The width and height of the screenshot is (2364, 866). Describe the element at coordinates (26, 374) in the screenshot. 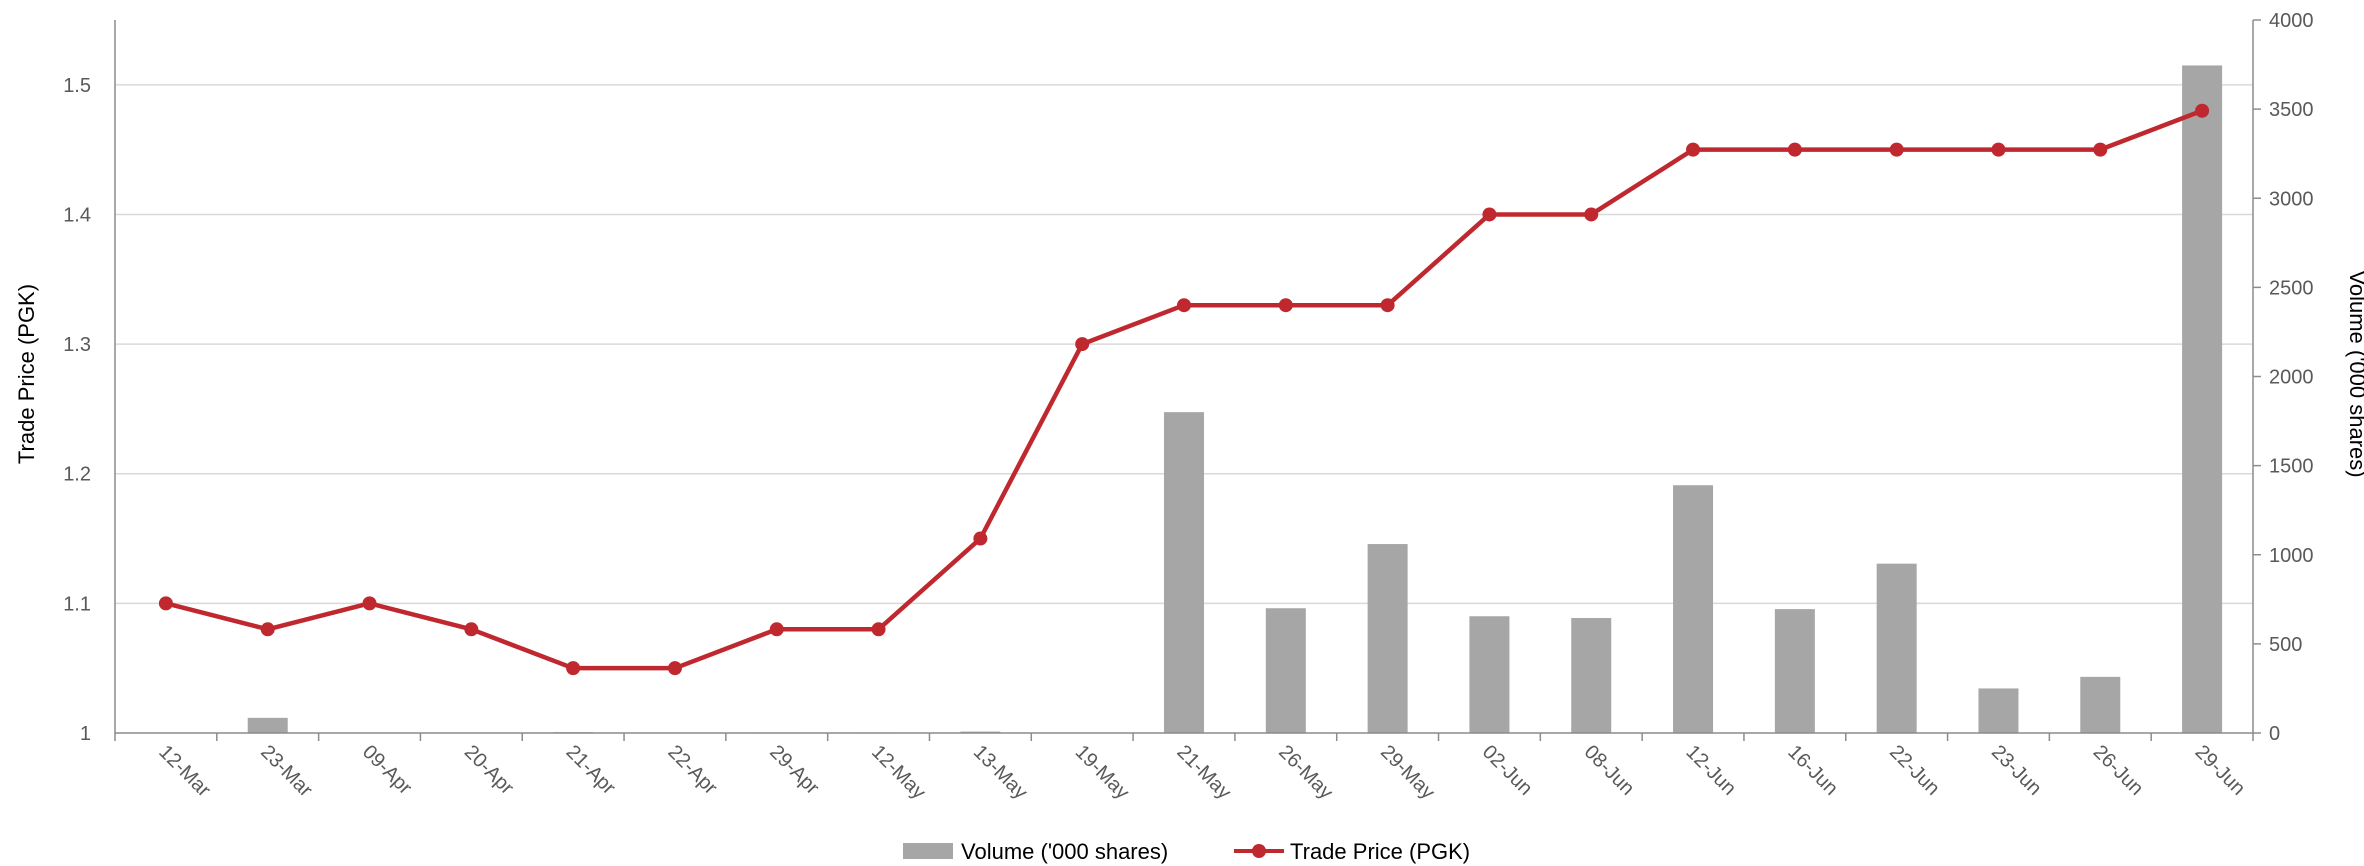

I see `left-y-axis-title: Trade Price (PGK)` at that location.